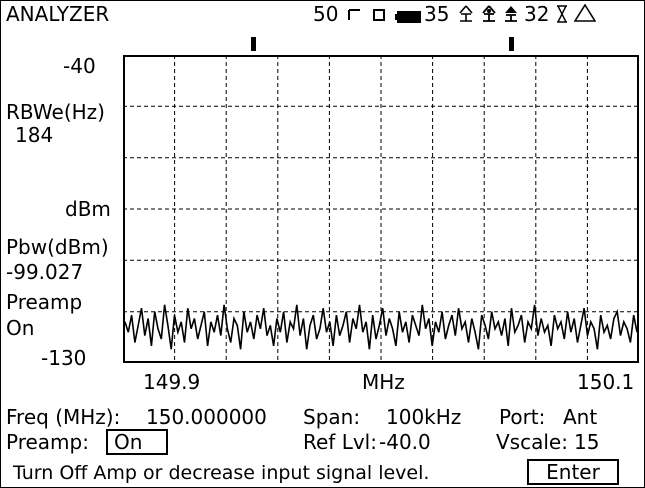  What do you see at coordinates (79, 66) in the screenshot?
I see `ref-level-top: -40` at bounding box center [79, 66].